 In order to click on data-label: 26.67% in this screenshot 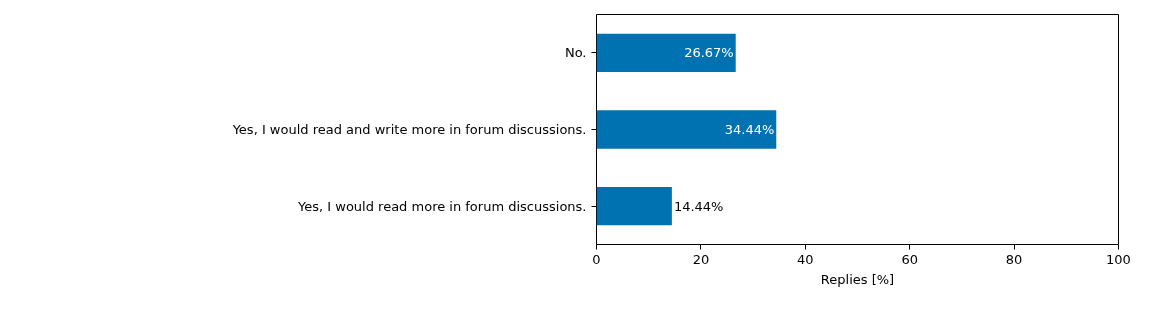, I will do `click(709, 53)`.